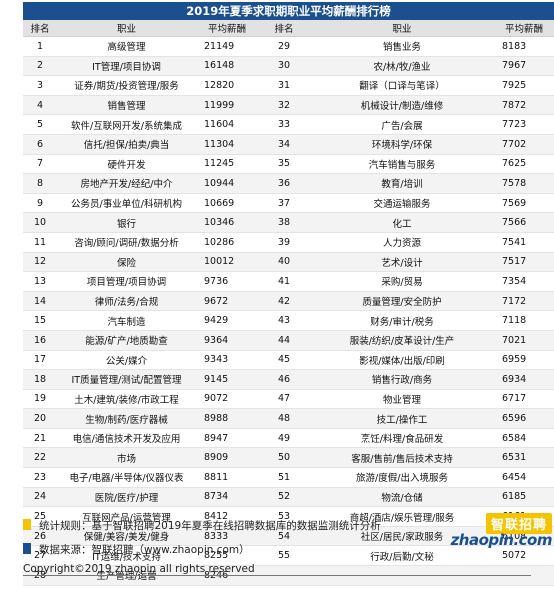 This screenshot has width=554, height=589. Describe the element at coordinates (227, 301) in the screenshot. I see `left-salary-cell: 9672` at that location.